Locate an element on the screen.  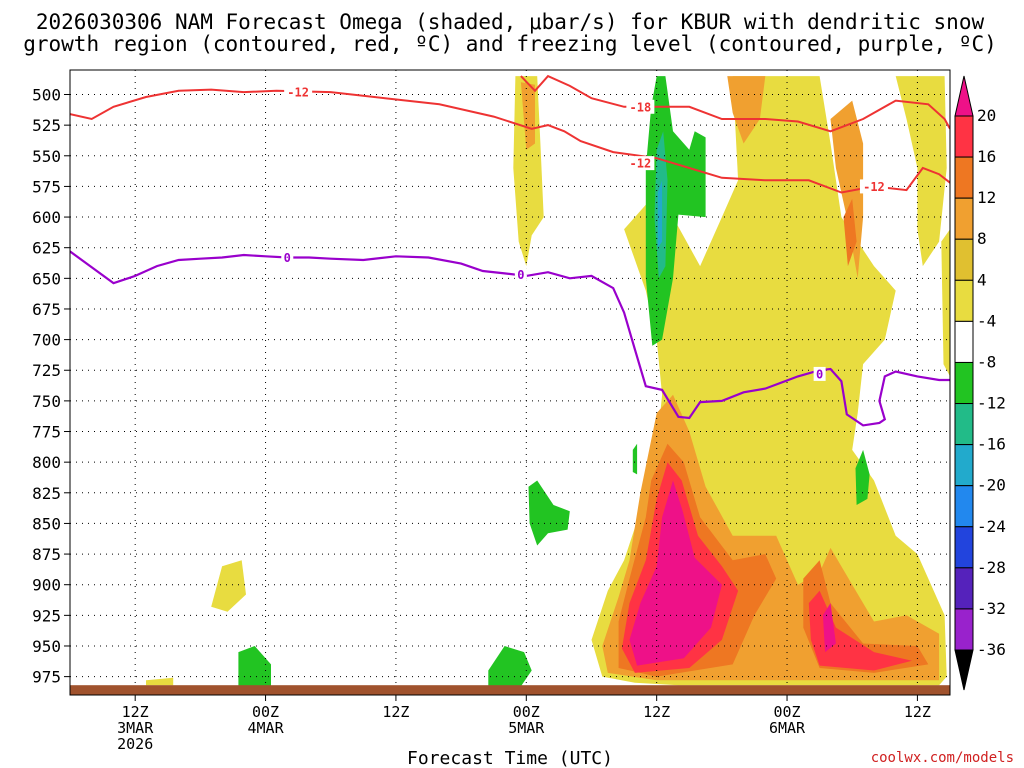
colorbar-label-8: 8 is located at coordinates (982, 238).